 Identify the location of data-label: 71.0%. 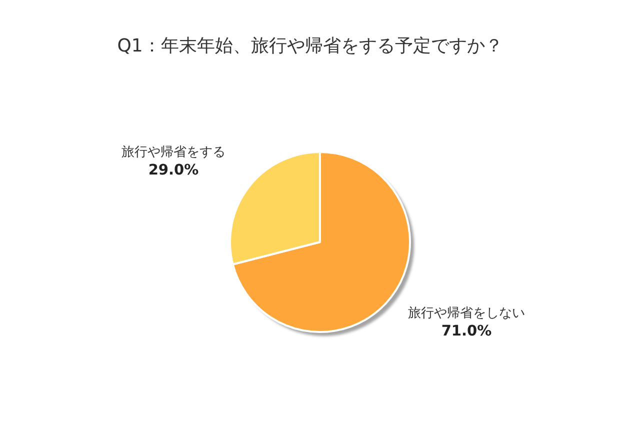
(466, 332).